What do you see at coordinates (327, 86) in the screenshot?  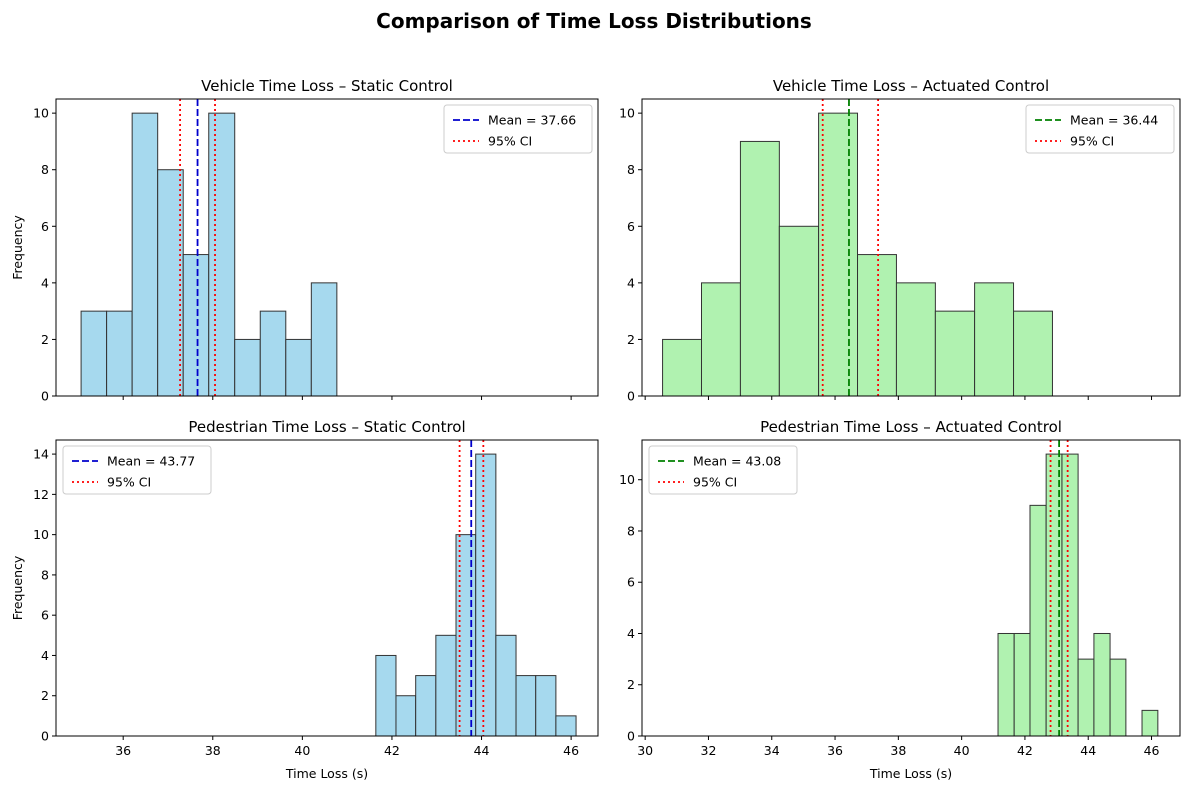 I see `panel-title: Vehicle Time Loss – Static Control` at bounding box center [327, 86].